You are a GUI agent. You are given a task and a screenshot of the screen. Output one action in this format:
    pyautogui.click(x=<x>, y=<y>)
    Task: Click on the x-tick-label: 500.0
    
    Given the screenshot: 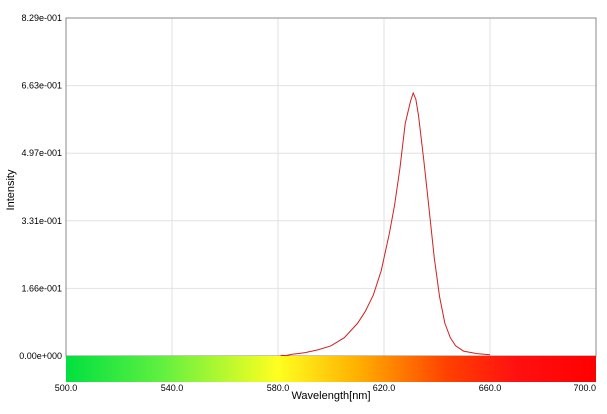 What is the action you would take?
    pyautogui.click(x=66, y=388)
    